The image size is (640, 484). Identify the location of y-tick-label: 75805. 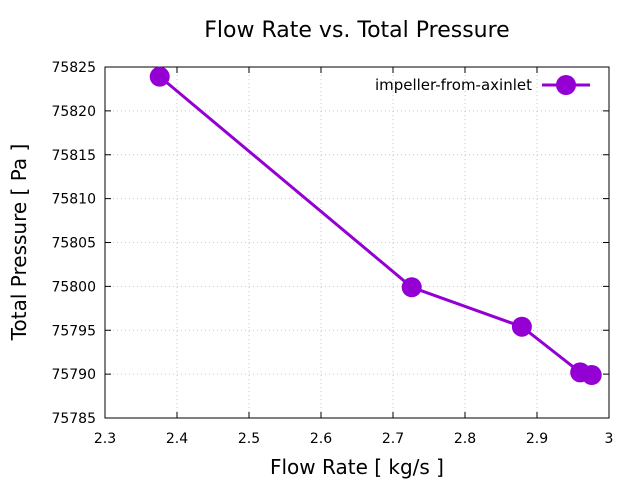
(73, 244).